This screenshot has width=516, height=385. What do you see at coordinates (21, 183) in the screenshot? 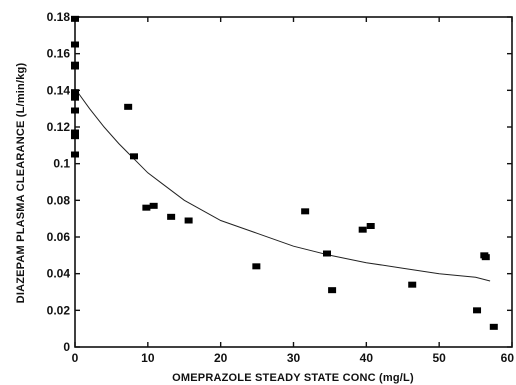
I see `y-axis-title: DIAZEPAM PLASMA CLEARANCE (L/min/kg)` at bounding box center [21, 183].